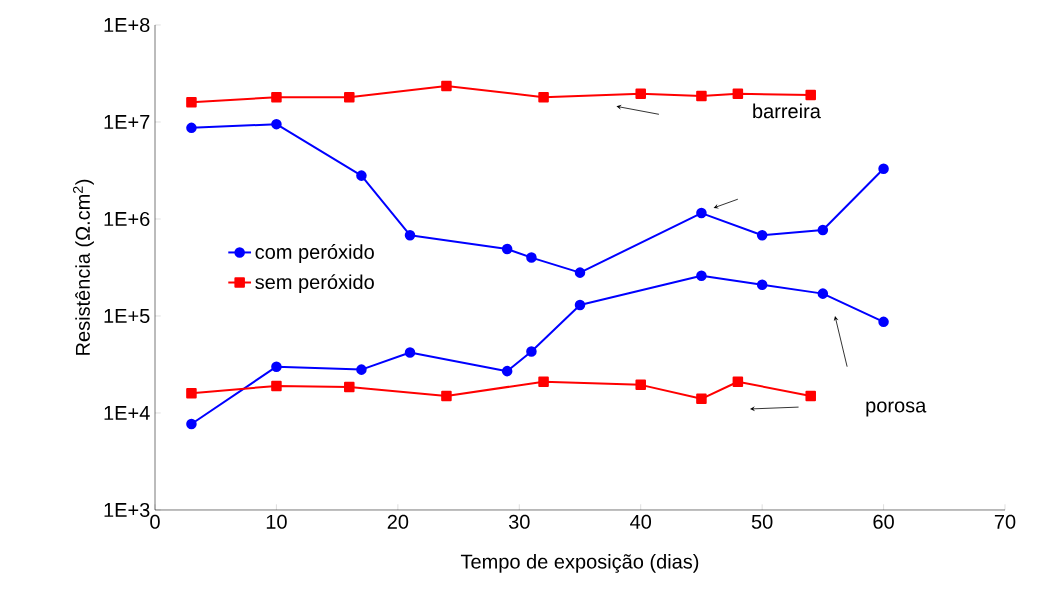 The height and width of the screenshot is (613, 1048). What do you see at coordinates (127, 25) in the screenshot?
I see `y-tick-label: 1E+8` at bounding box center [127, 25].